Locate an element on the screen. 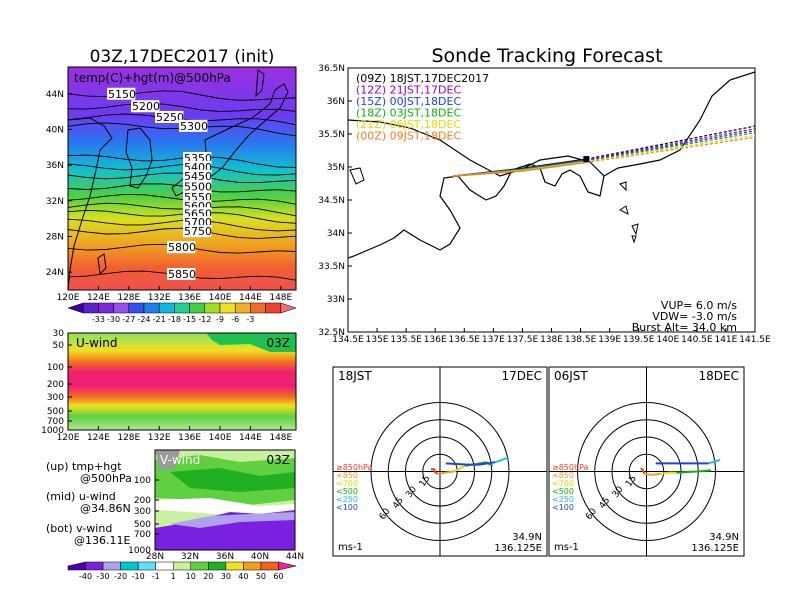  y-tick-label: 200 is located at coordinates (55, 385).